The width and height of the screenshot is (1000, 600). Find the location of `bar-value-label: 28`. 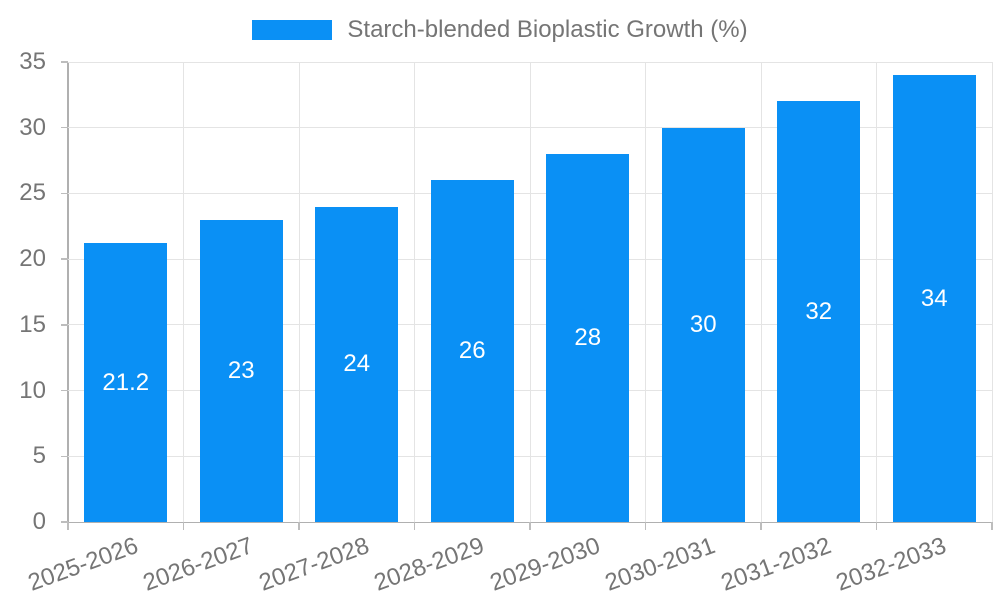

bar-value-label: 28 is located at coordinates (588, 337).